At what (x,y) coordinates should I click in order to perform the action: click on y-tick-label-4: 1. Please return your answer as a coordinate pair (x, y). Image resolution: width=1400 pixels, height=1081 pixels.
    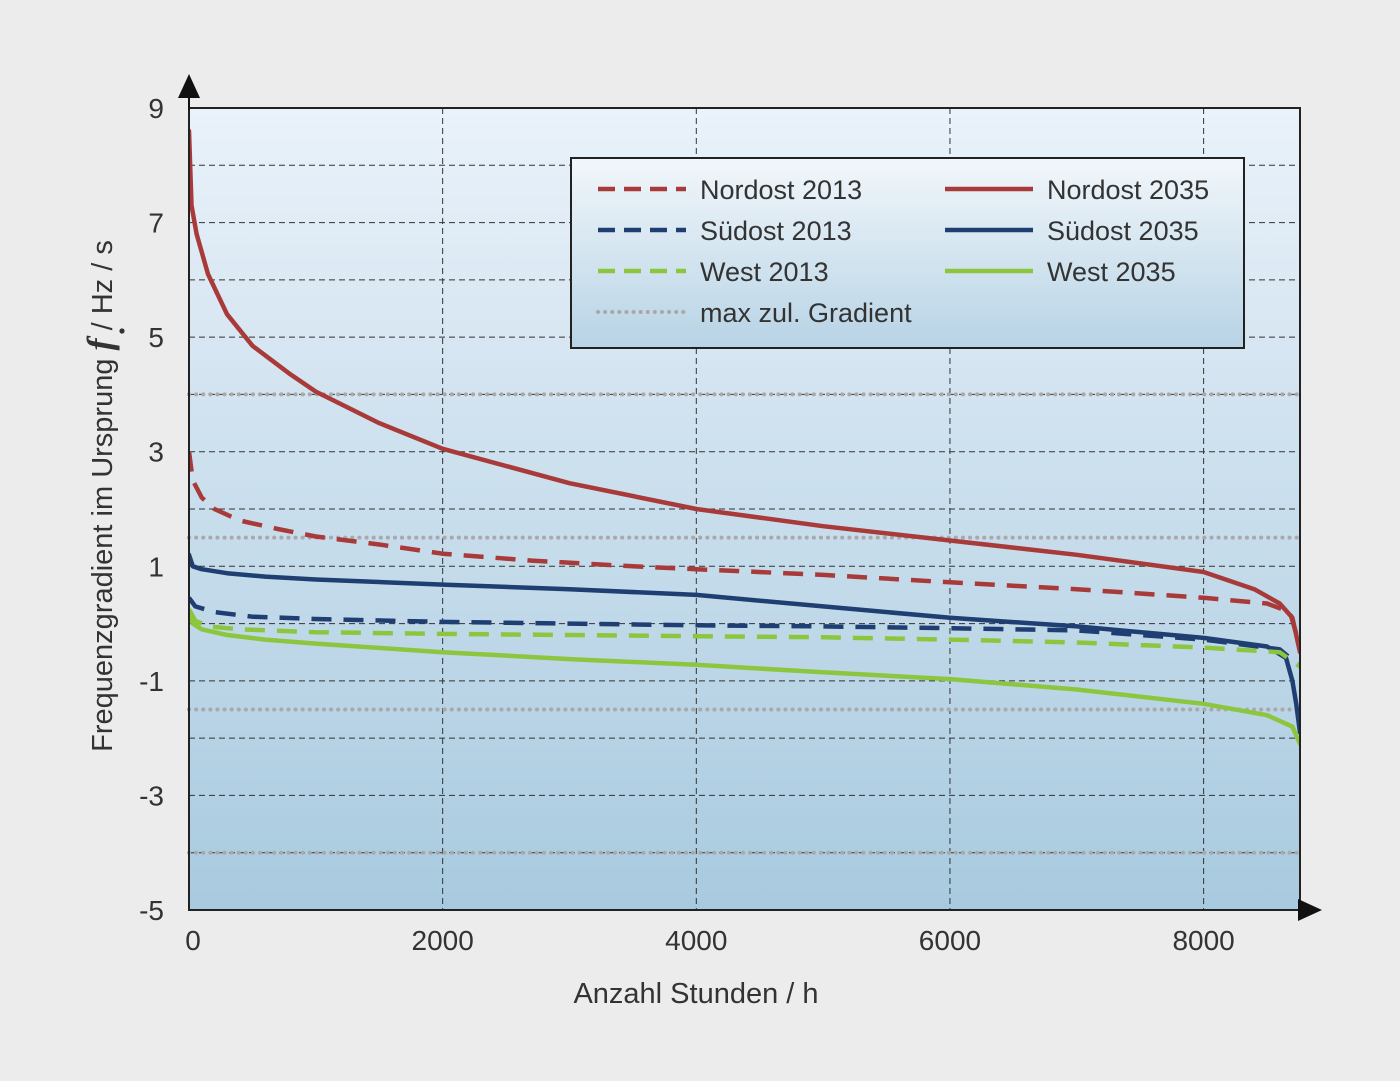
    Looking at the image, I should click on (156, 566).